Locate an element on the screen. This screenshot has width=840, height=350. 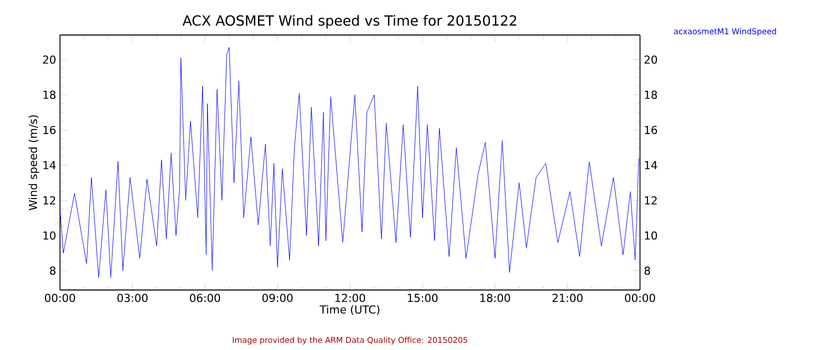
y2-tick-label: 16 is located at coordinates (651, 130).